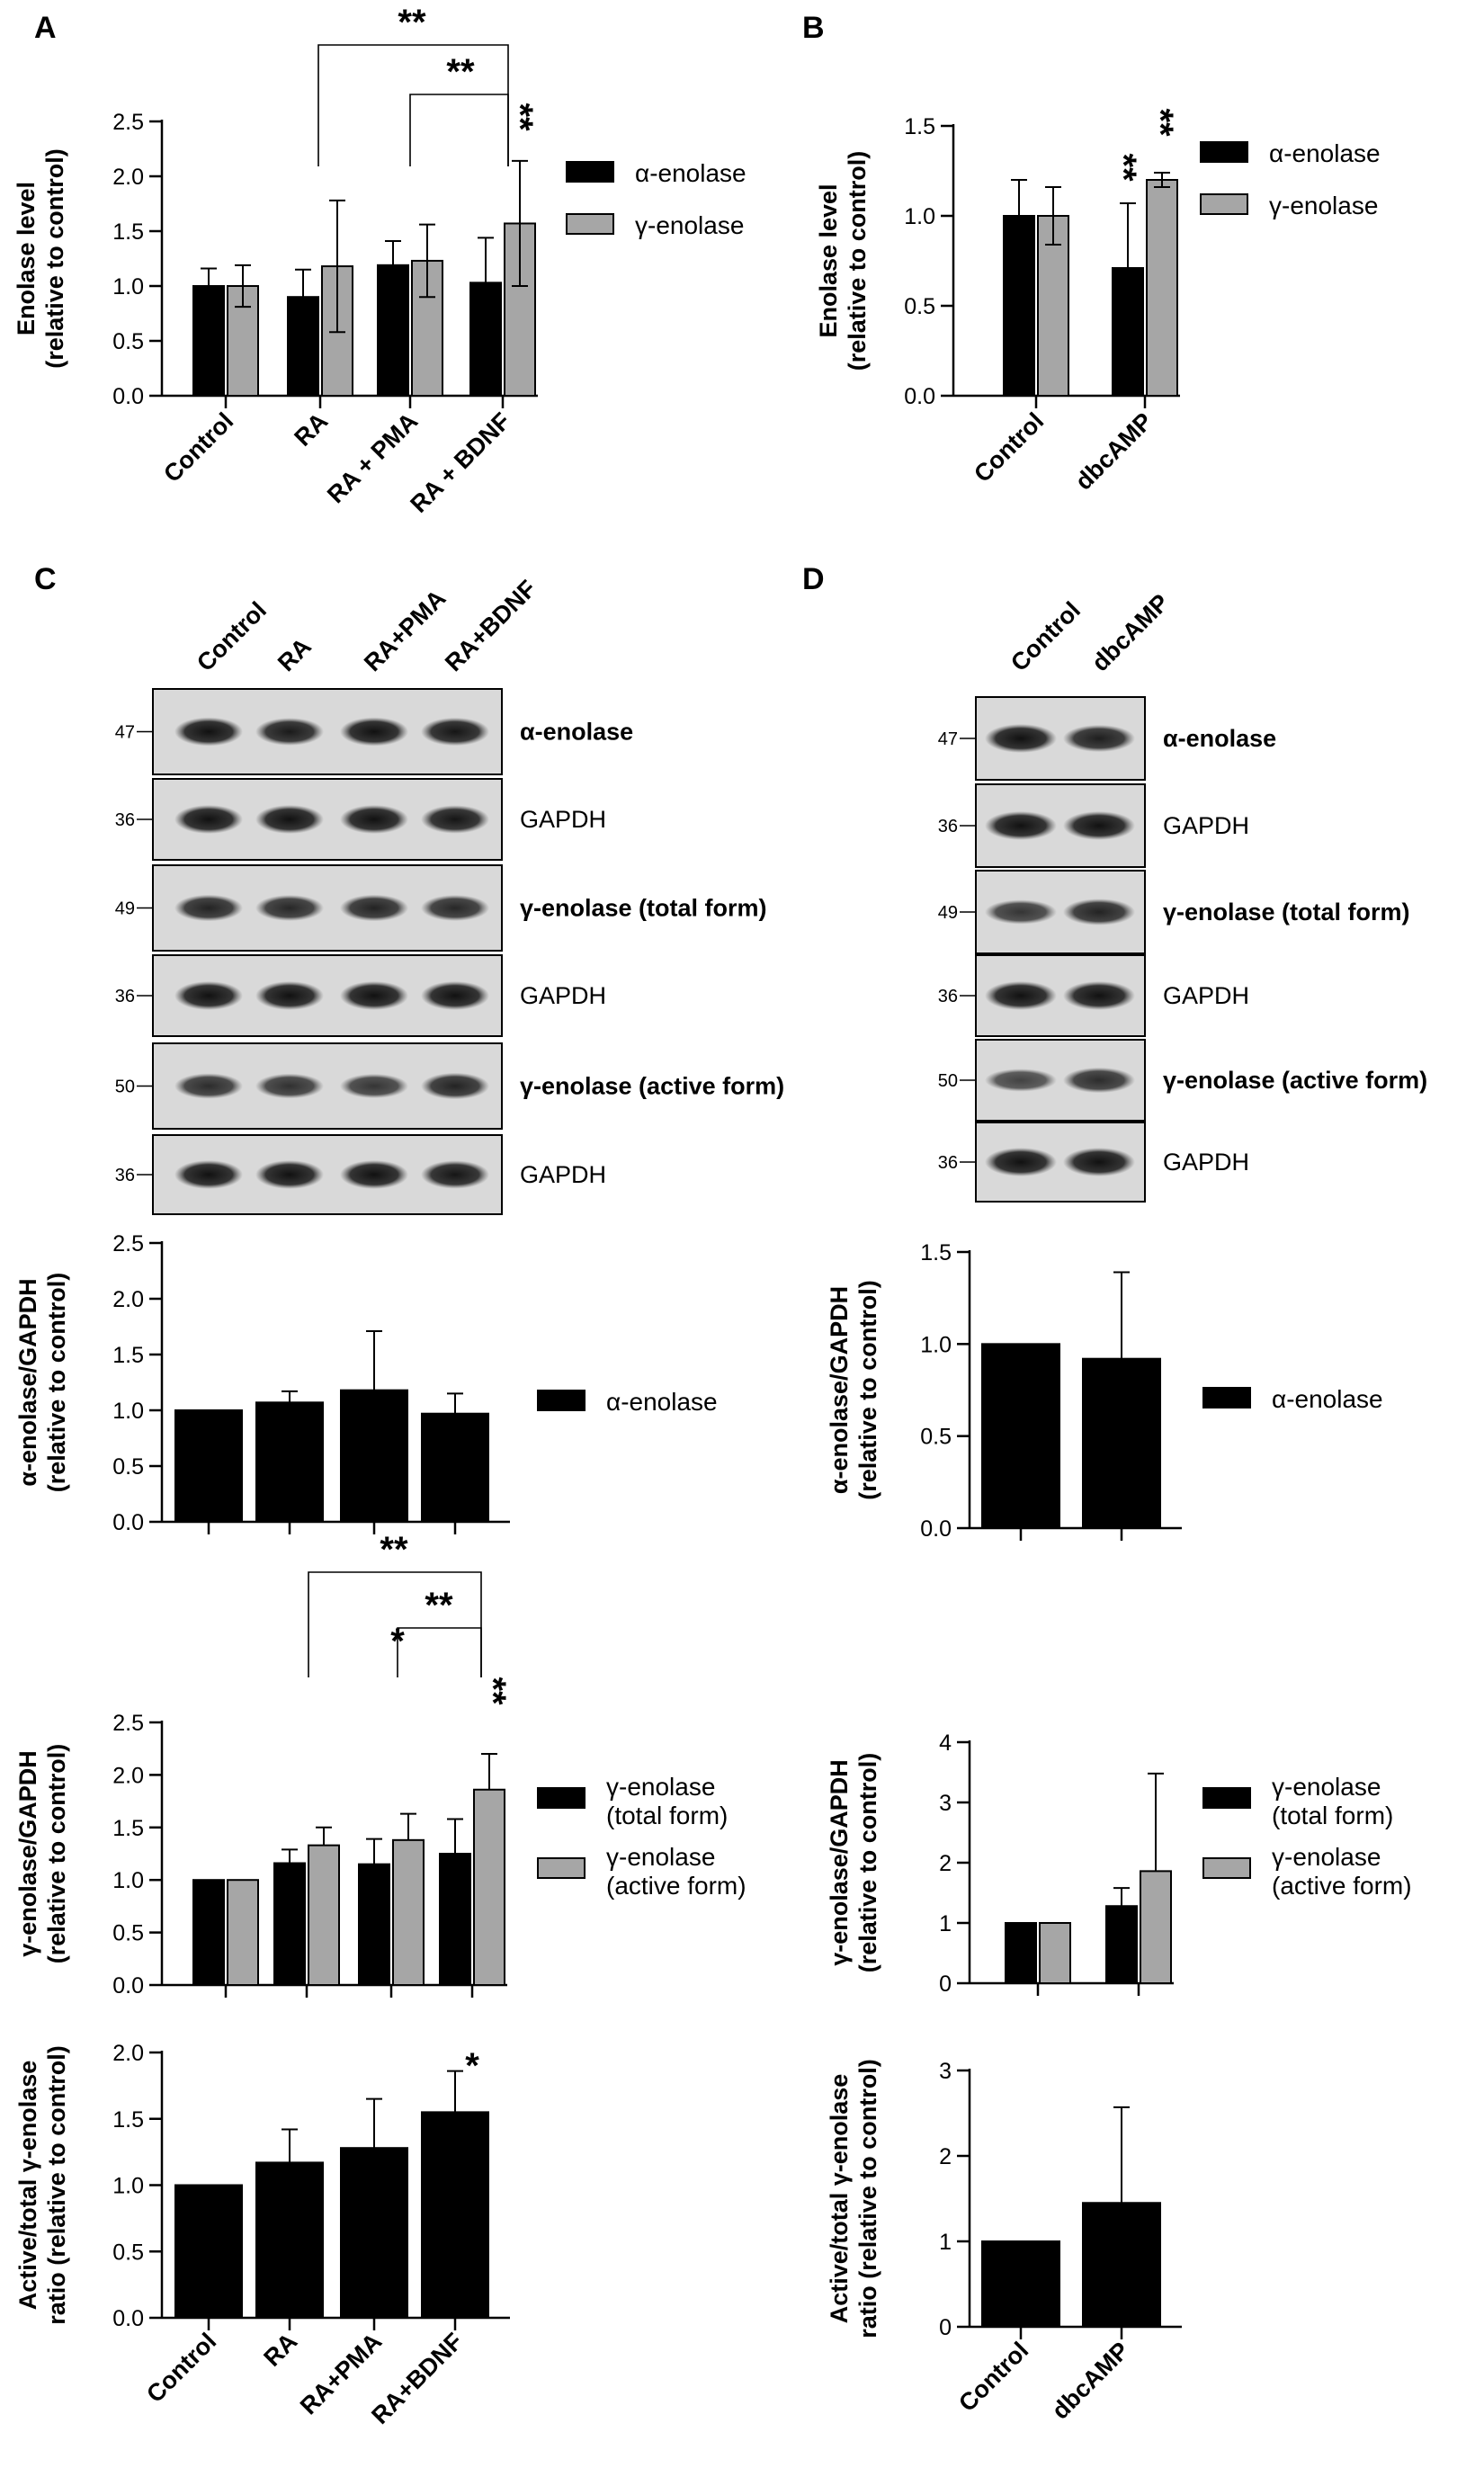 This screenshot has width=1484, height=2486. I want to click on y-axis-label-line: ratio (relative to control), so click(867, 2198).